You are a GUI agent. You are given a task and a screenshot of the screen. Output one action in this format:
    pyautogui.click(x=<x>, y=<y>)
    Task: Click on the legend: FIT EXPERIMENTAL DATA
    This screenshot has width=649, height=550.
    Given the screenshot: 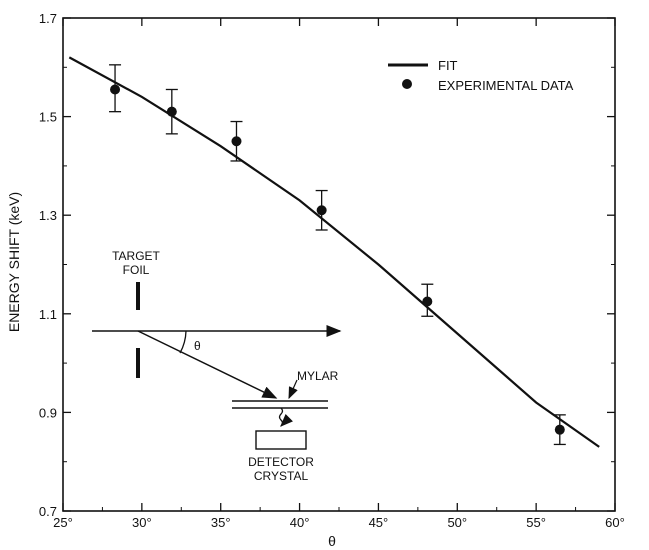 What is the action you would take?
    pyautogui.click(x=481, y=75)
    